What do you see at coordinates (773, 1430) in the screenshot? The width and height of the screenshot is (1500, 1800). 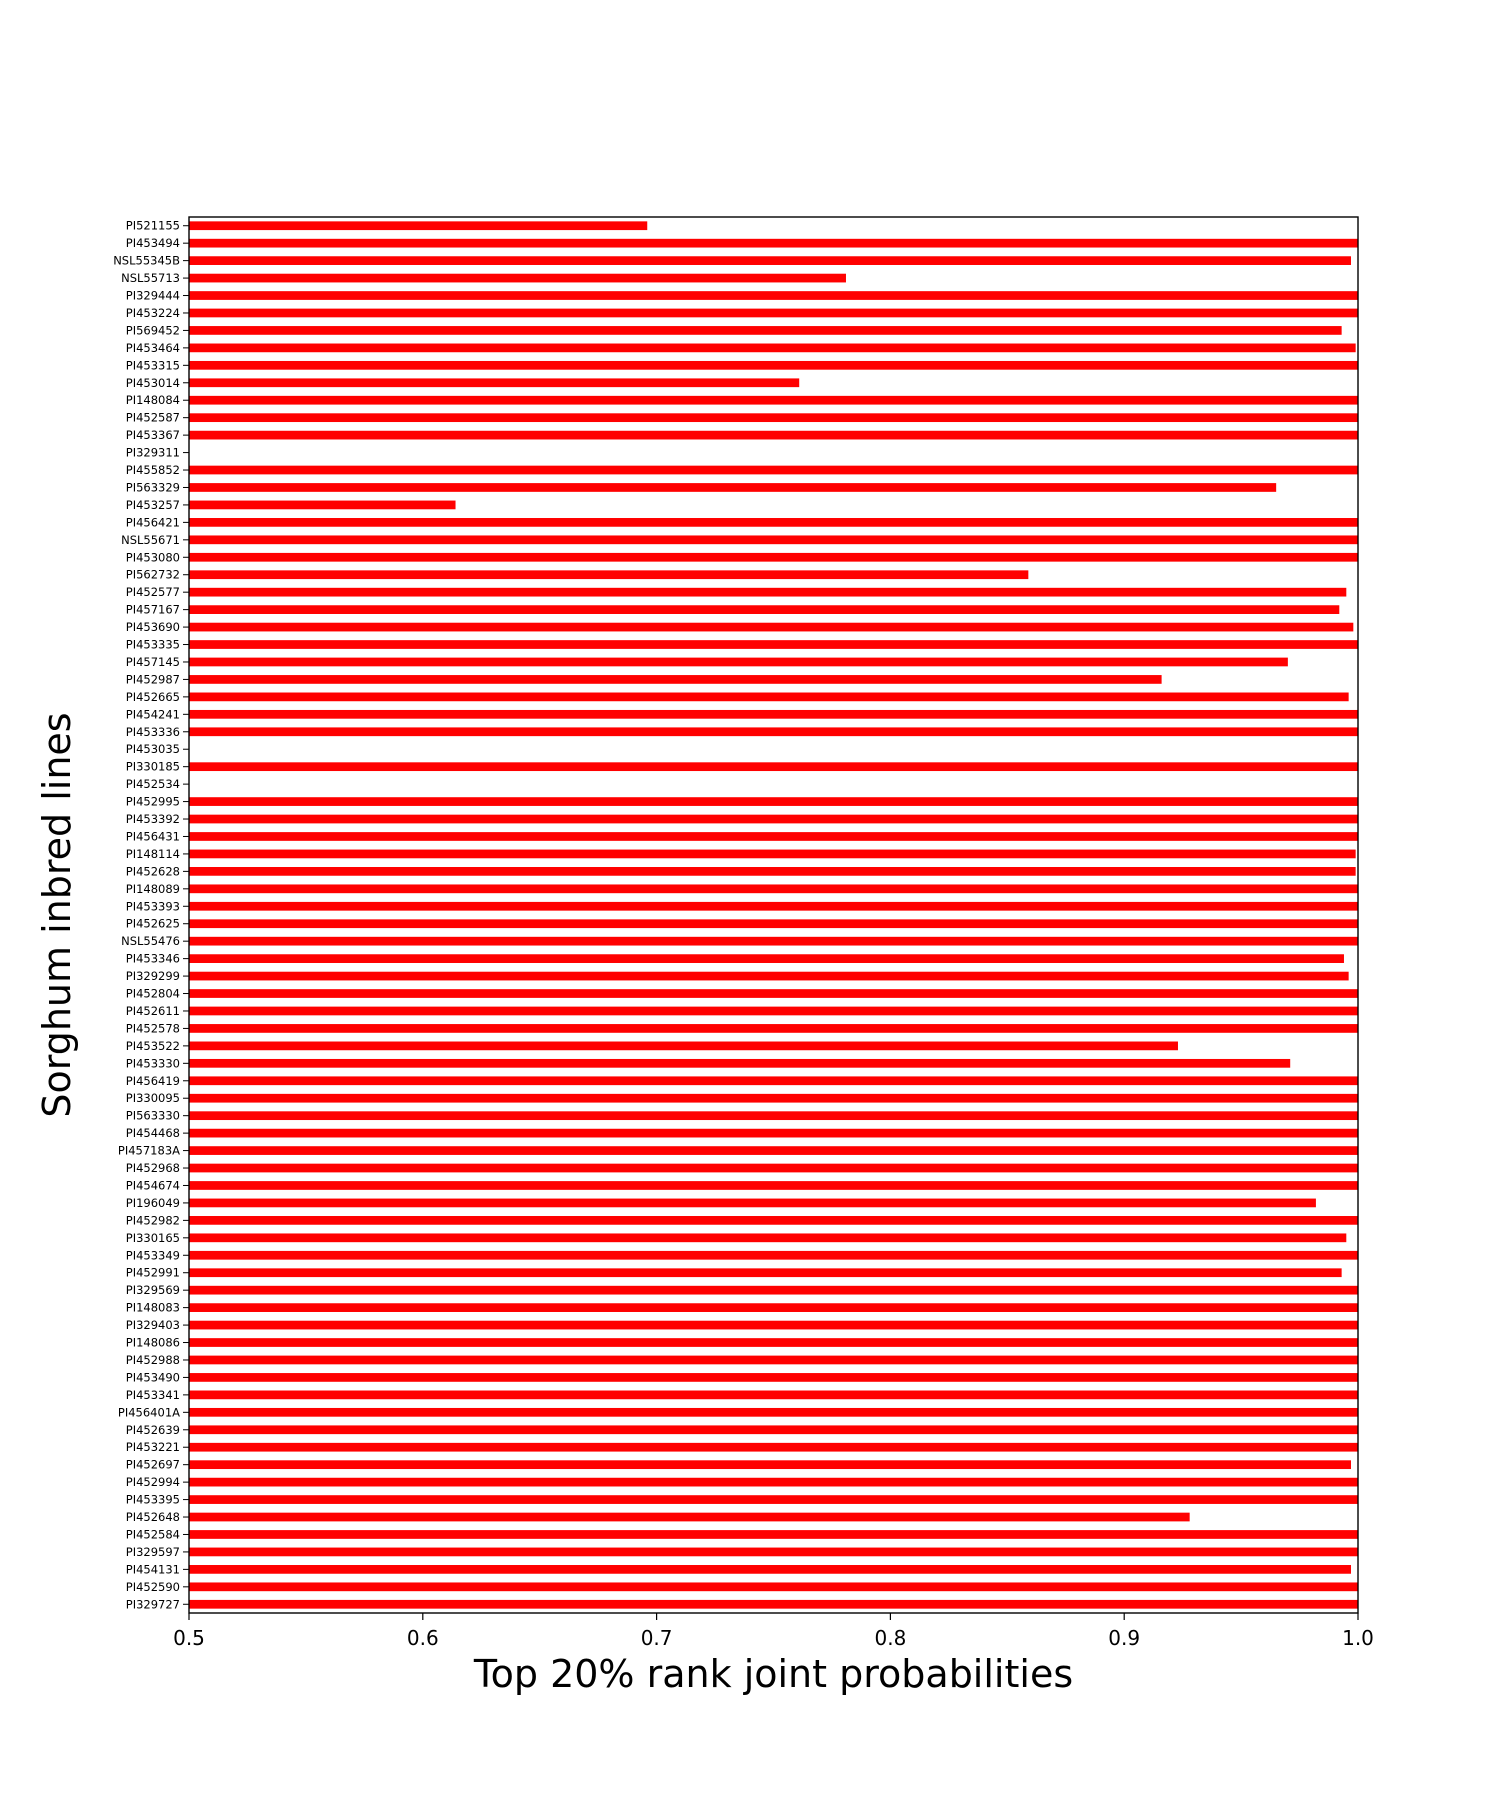 I see `bar-PI452639` at bounding box center [773, 1430].